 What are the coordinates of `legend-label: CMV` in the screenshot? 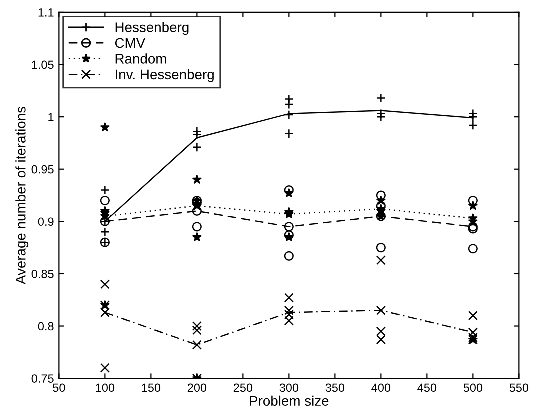 It's located at (130, 43).